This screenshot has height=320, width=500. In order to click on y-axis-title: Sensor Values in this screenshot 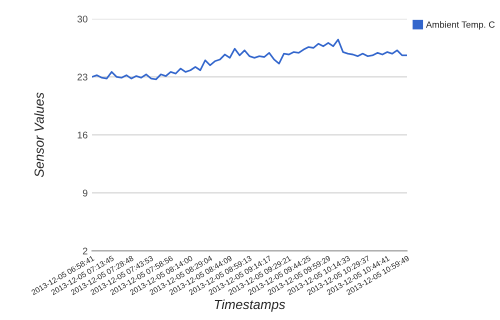, I will do `click(39, 135)`.